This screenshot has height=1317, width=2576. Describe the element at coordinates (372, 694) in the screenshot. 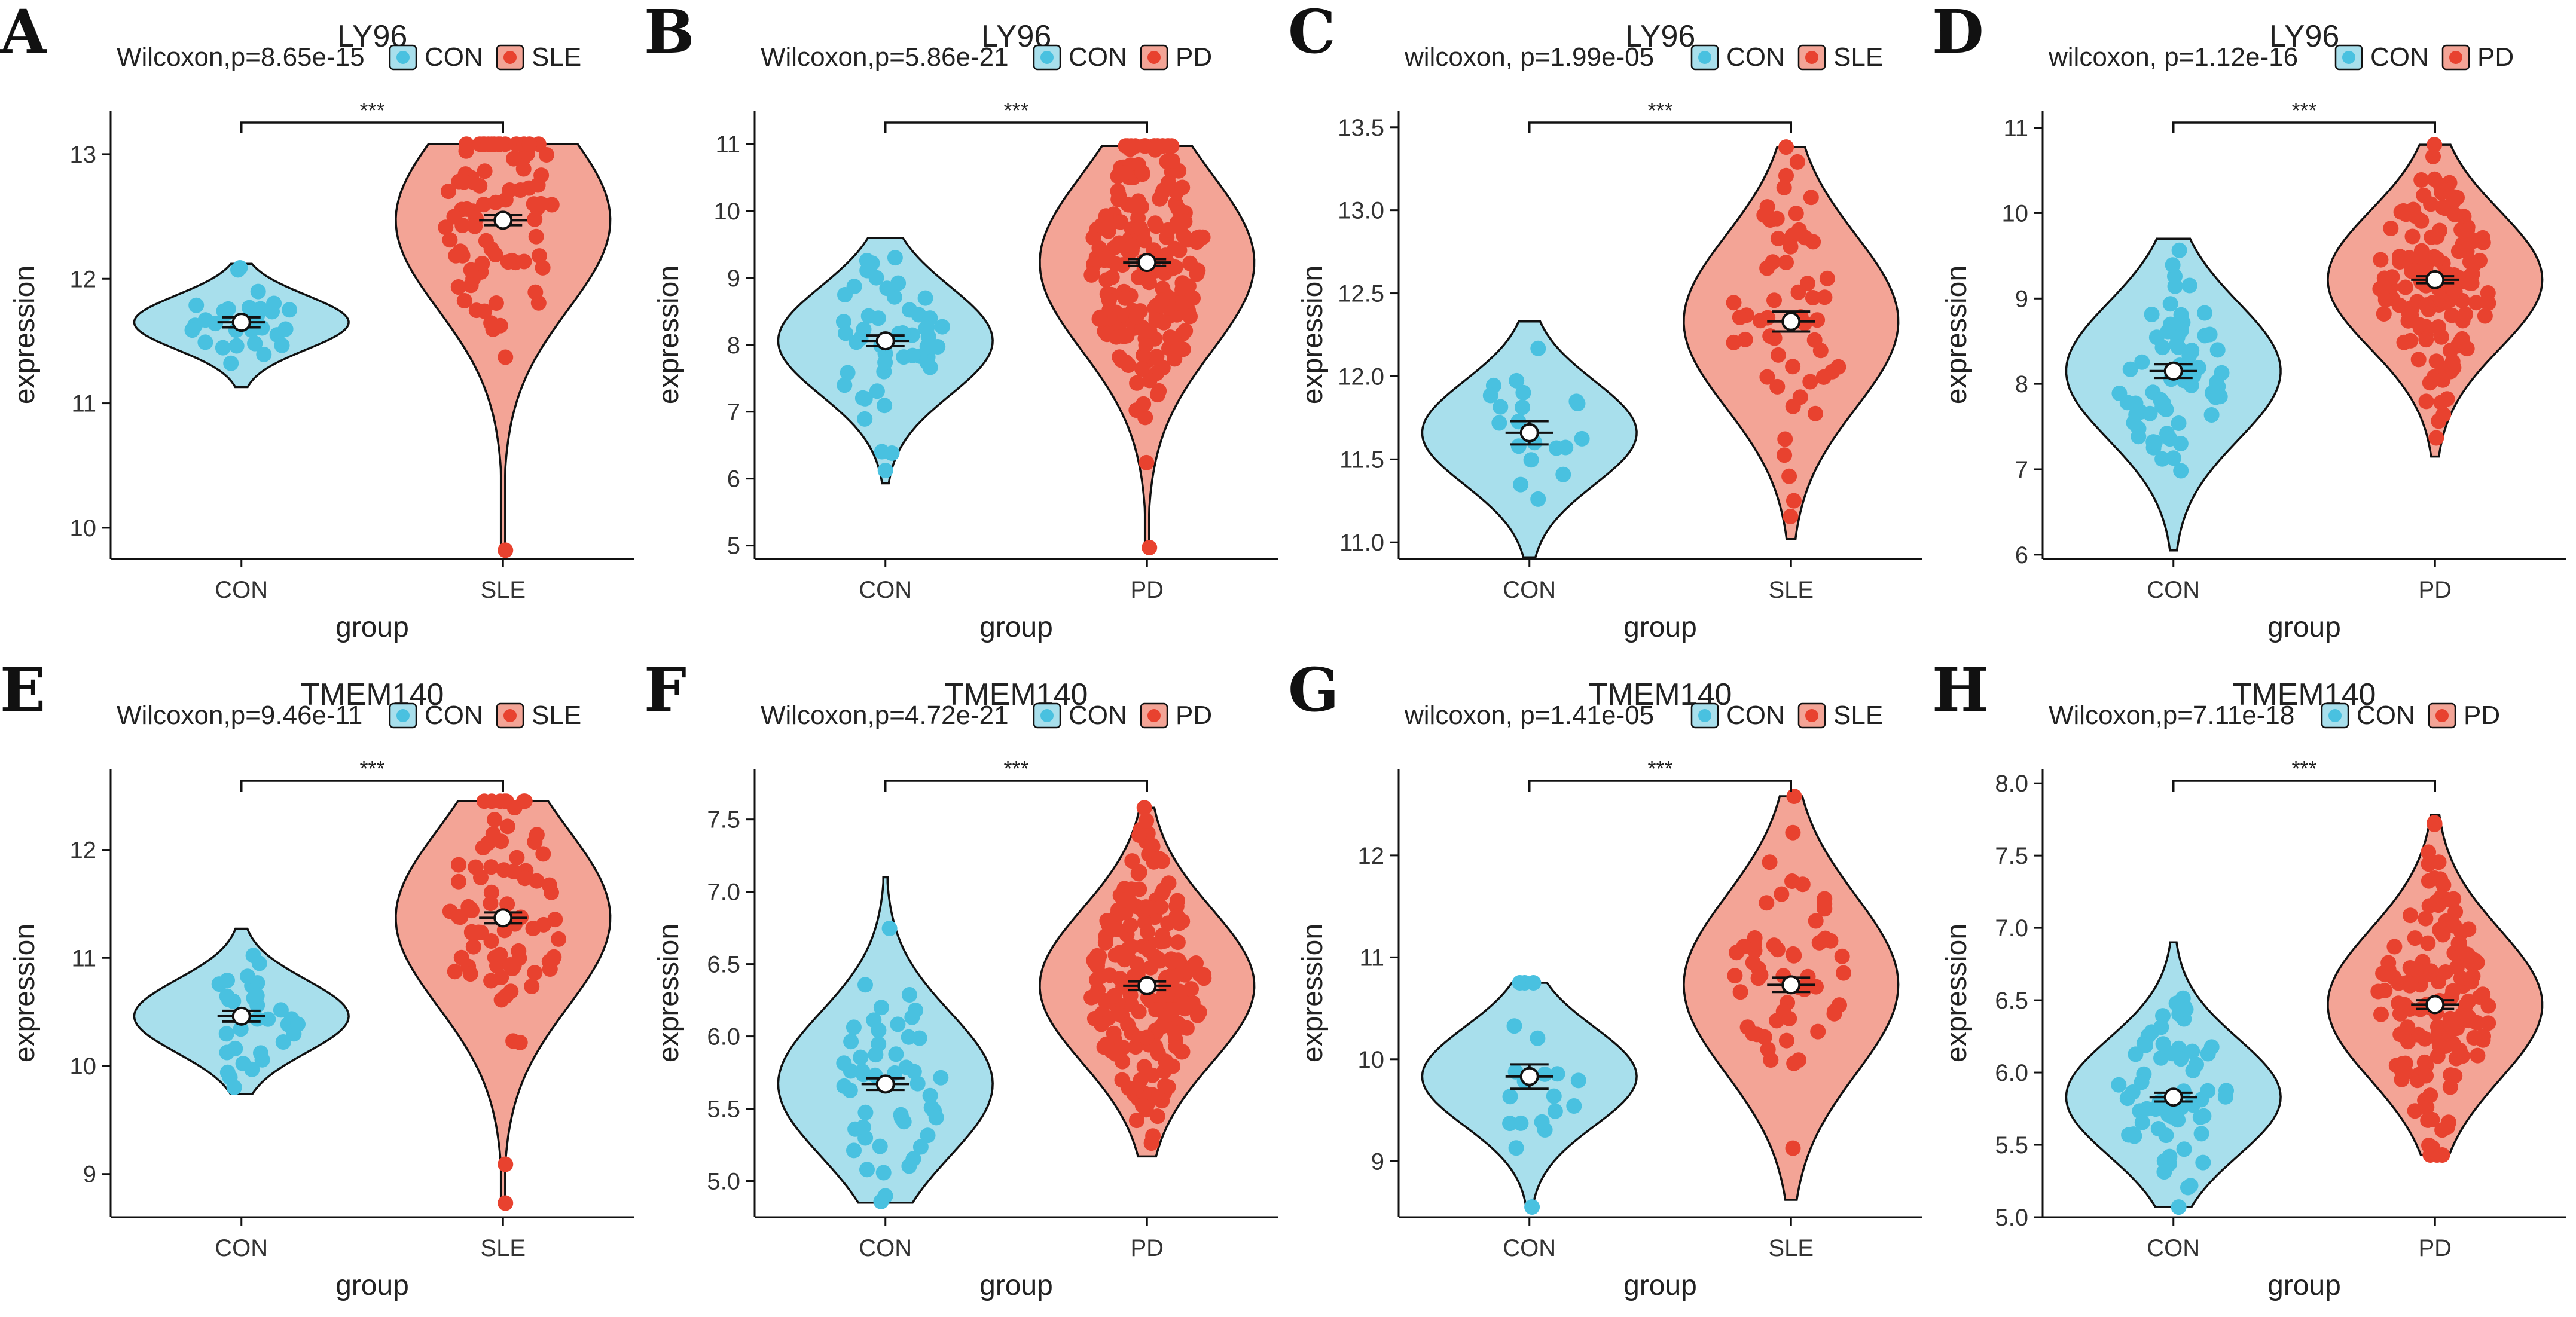

I see `chart-title: TMEM140` at that location.